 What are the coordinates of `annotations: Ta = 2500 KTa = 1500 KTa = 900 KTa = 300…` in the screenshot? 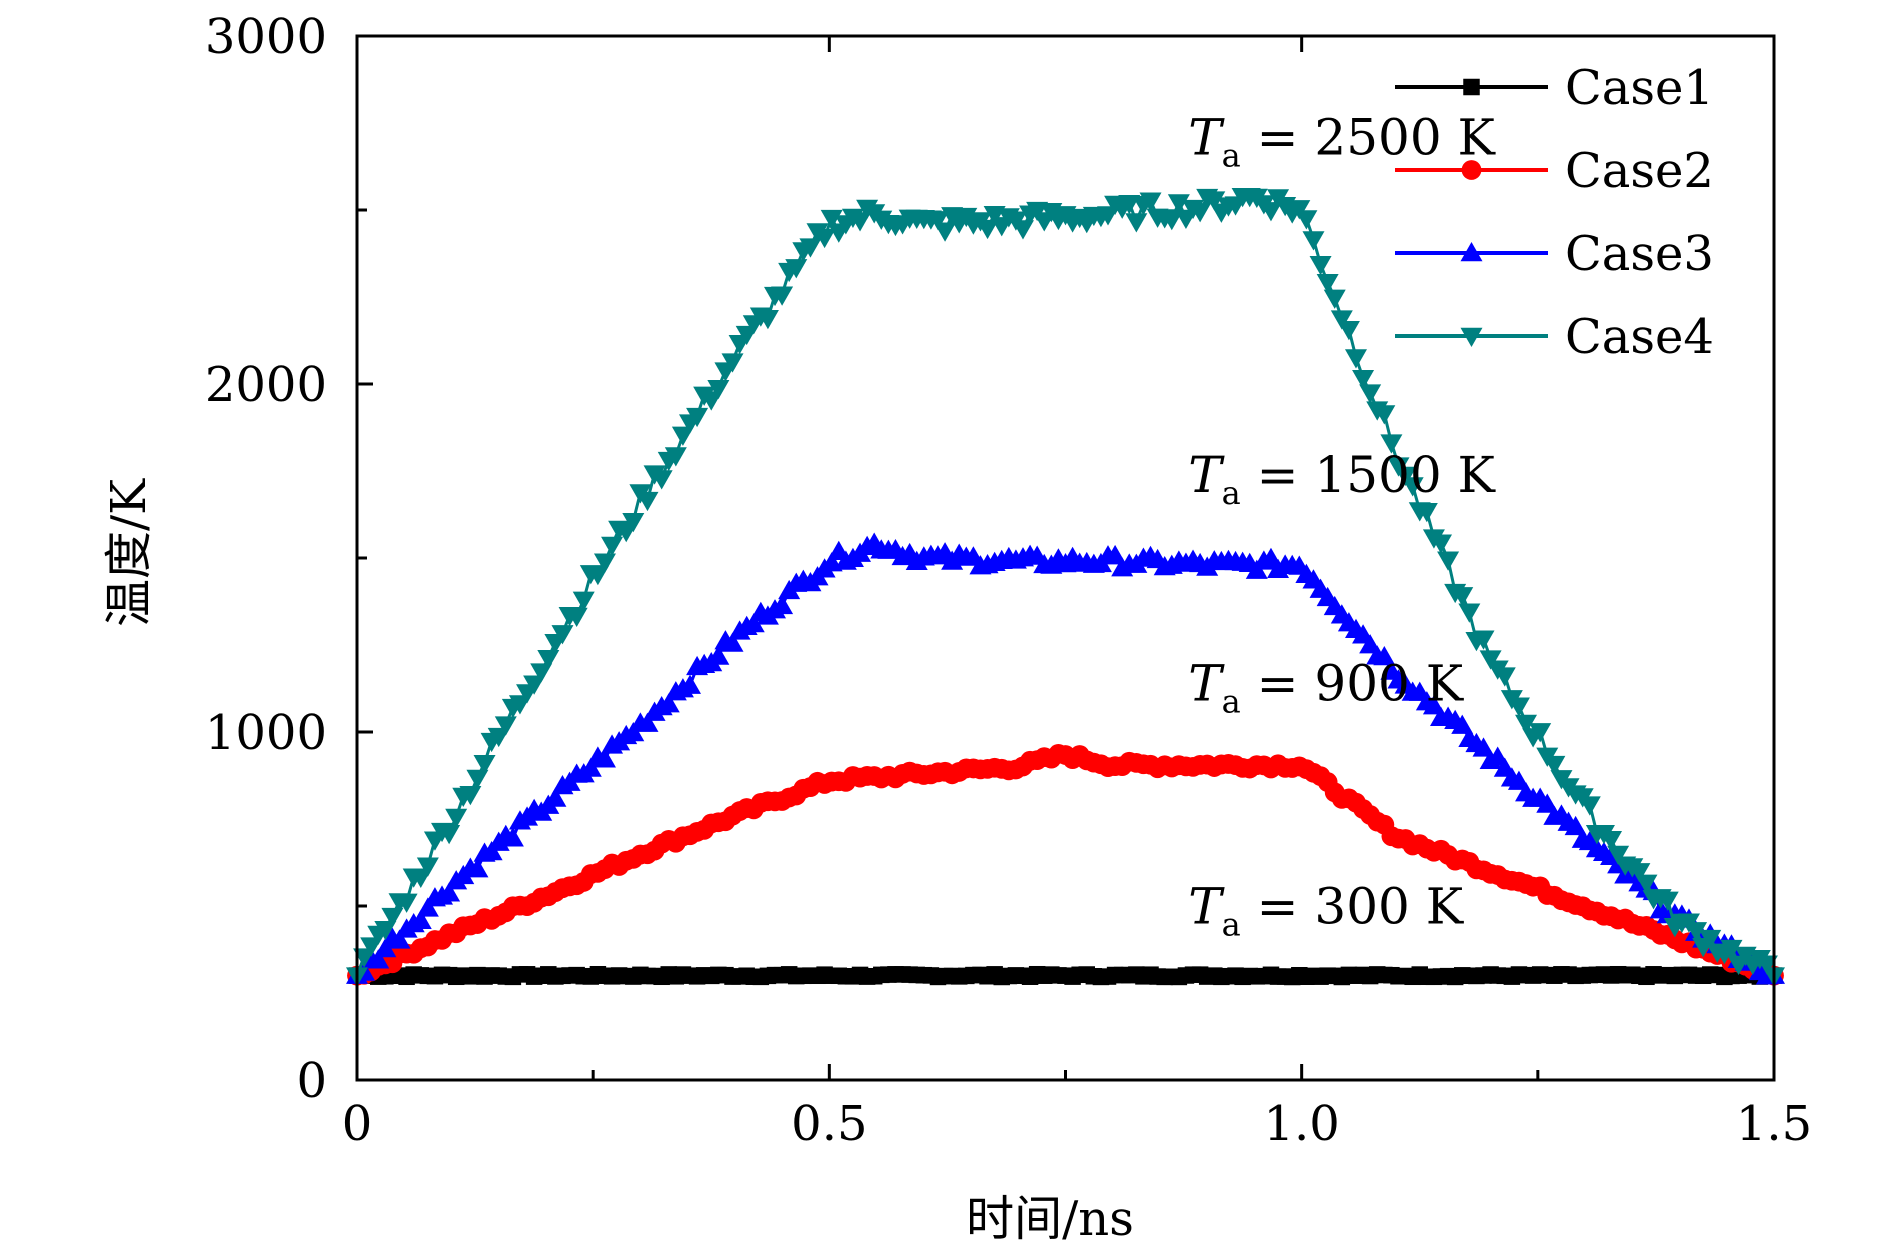 It's located at (1342, 525).